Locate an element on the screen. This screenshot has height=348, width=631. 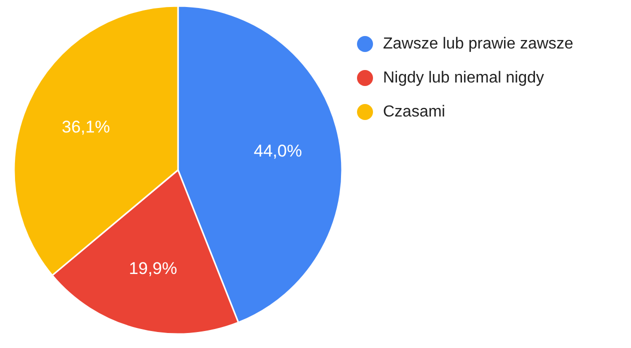
data-label: 44,0% is located at coordinates (278, 150).